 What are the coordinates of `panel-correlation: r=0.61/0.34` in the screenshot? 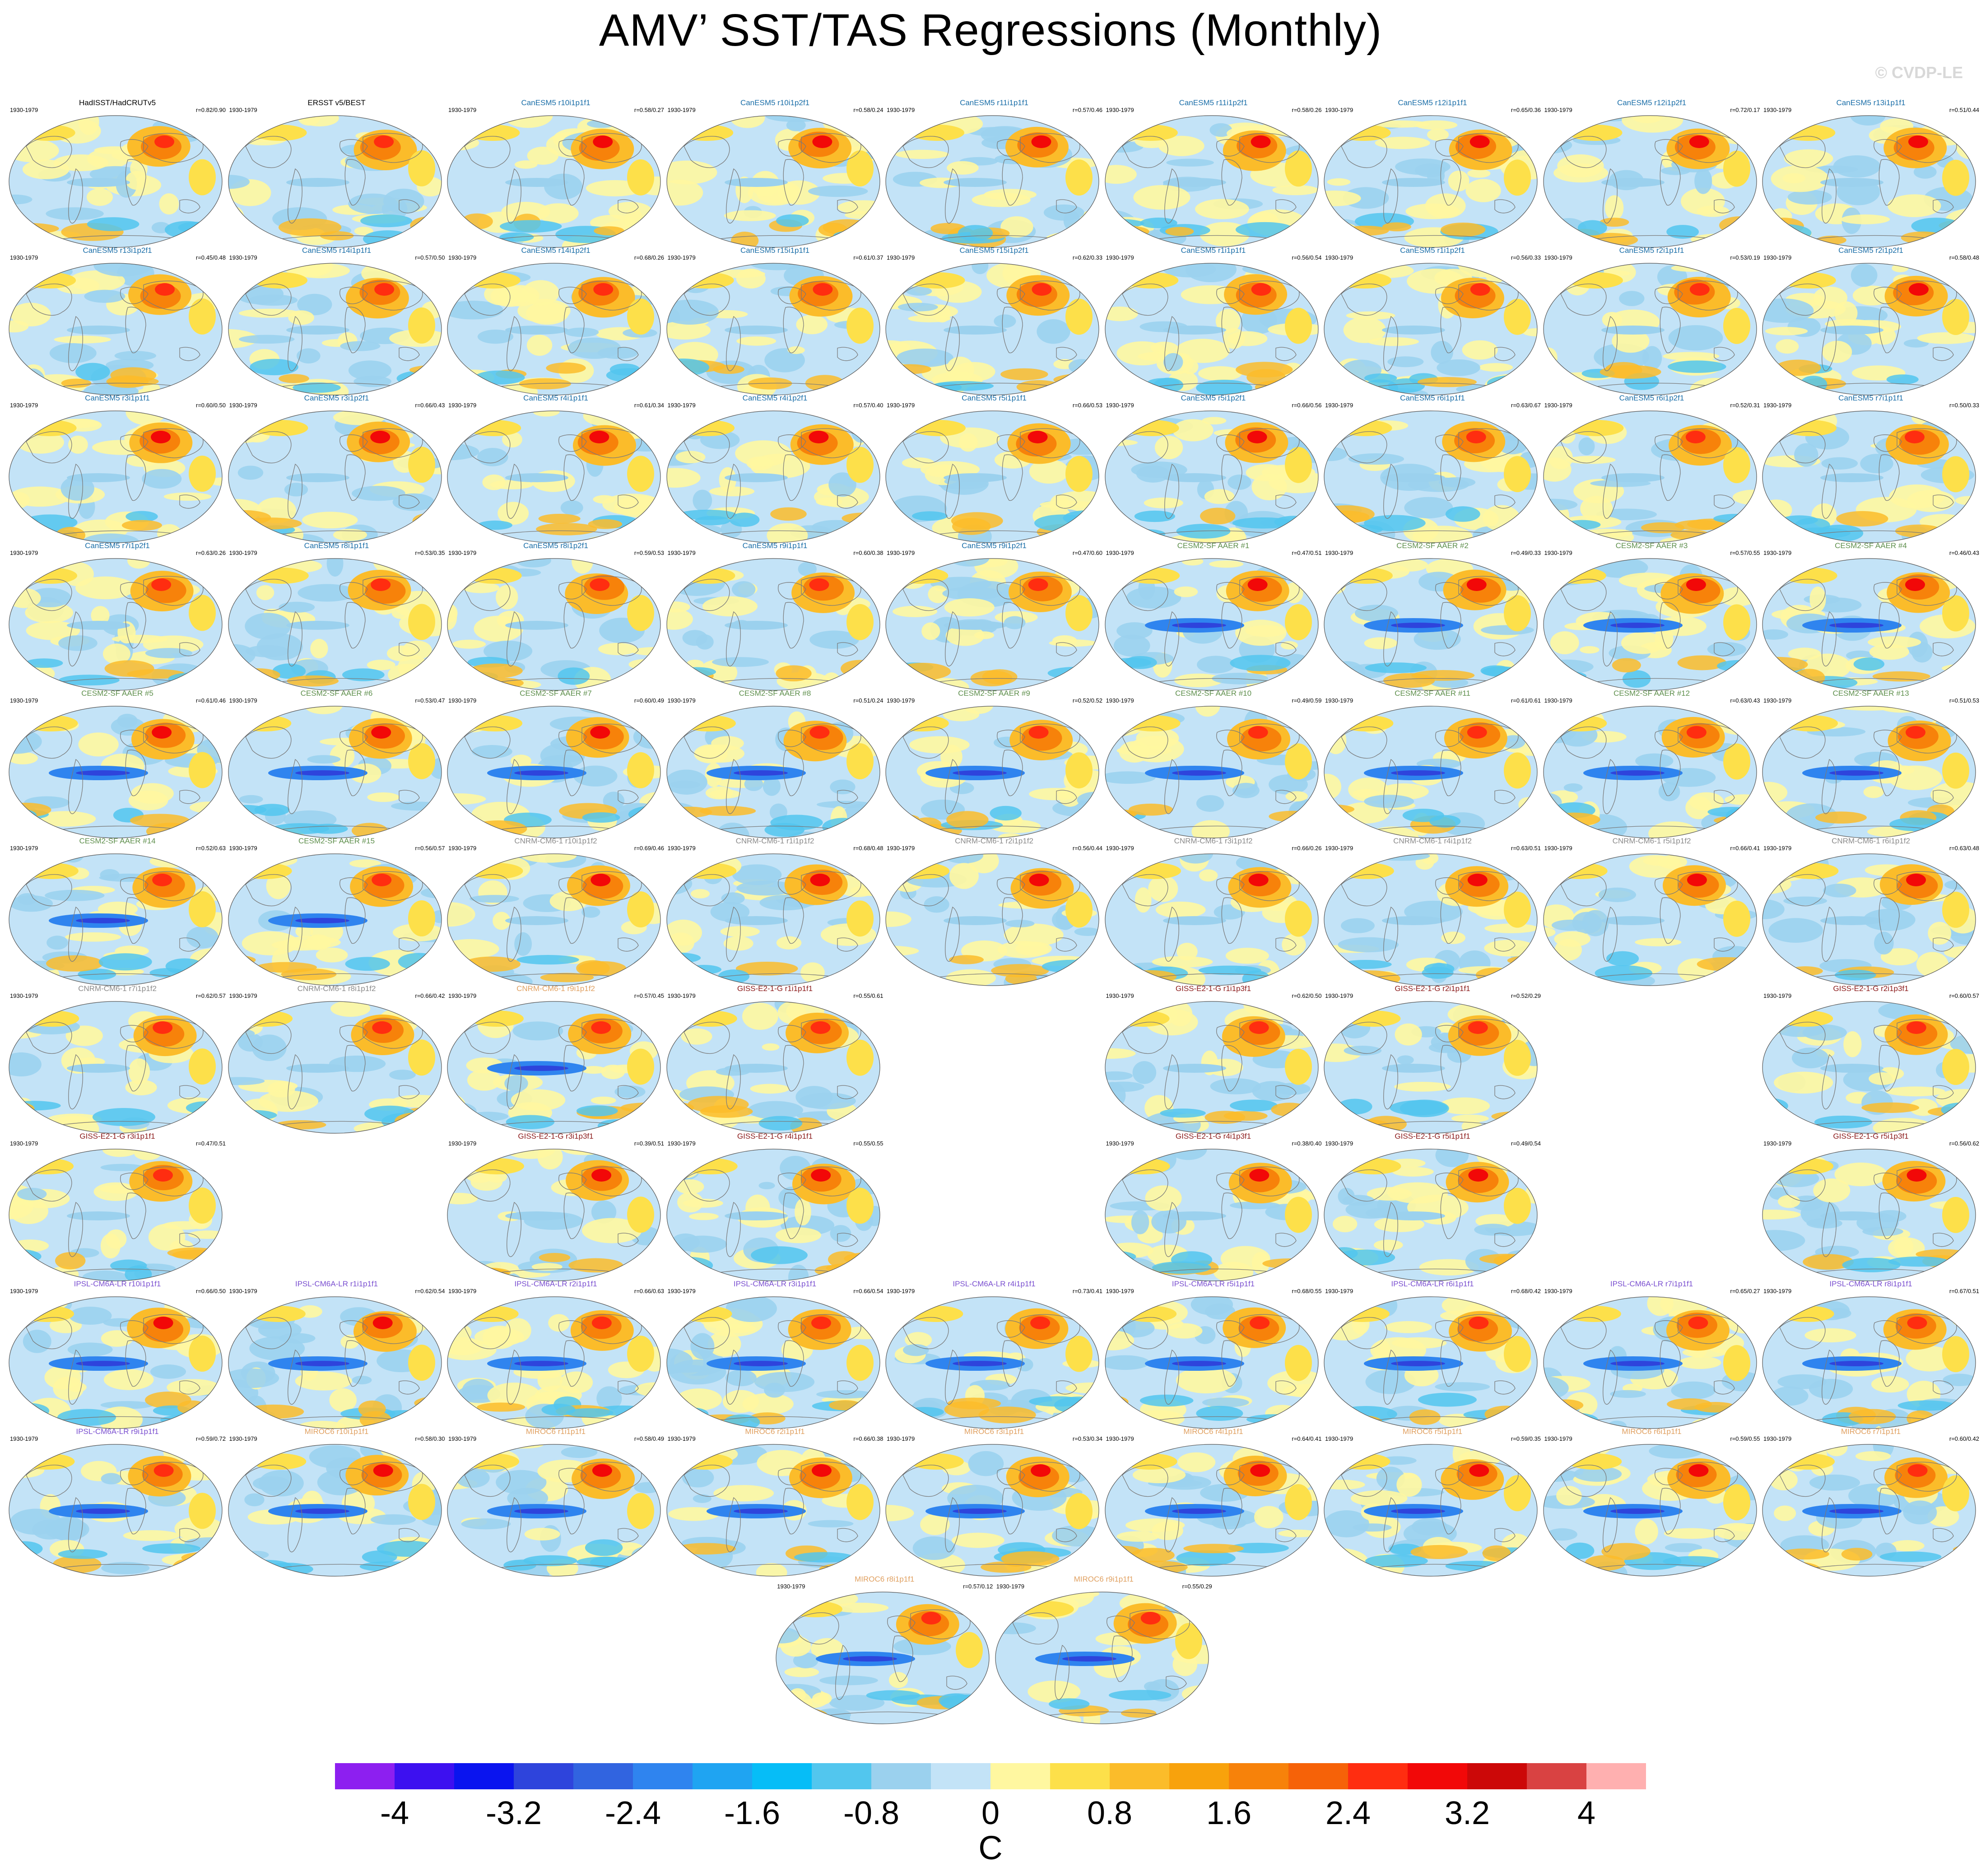 It's located at (649, 405).